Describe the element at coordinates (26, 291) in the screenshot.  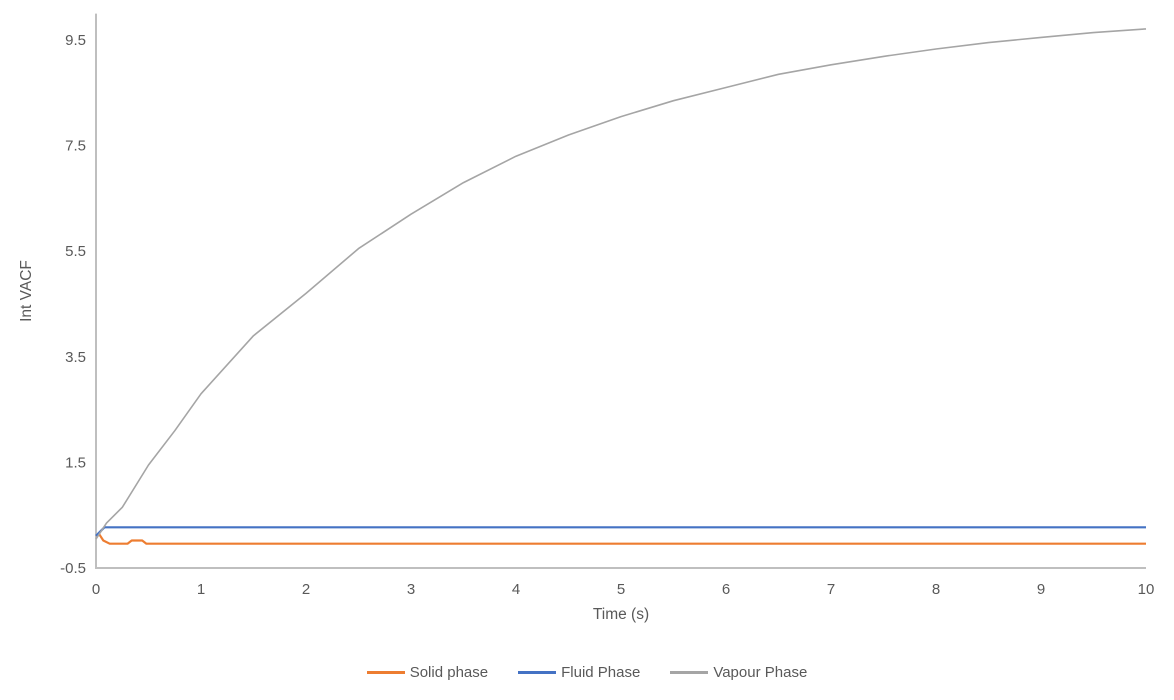
I see `y-axis-title: Int VACF` at that location.